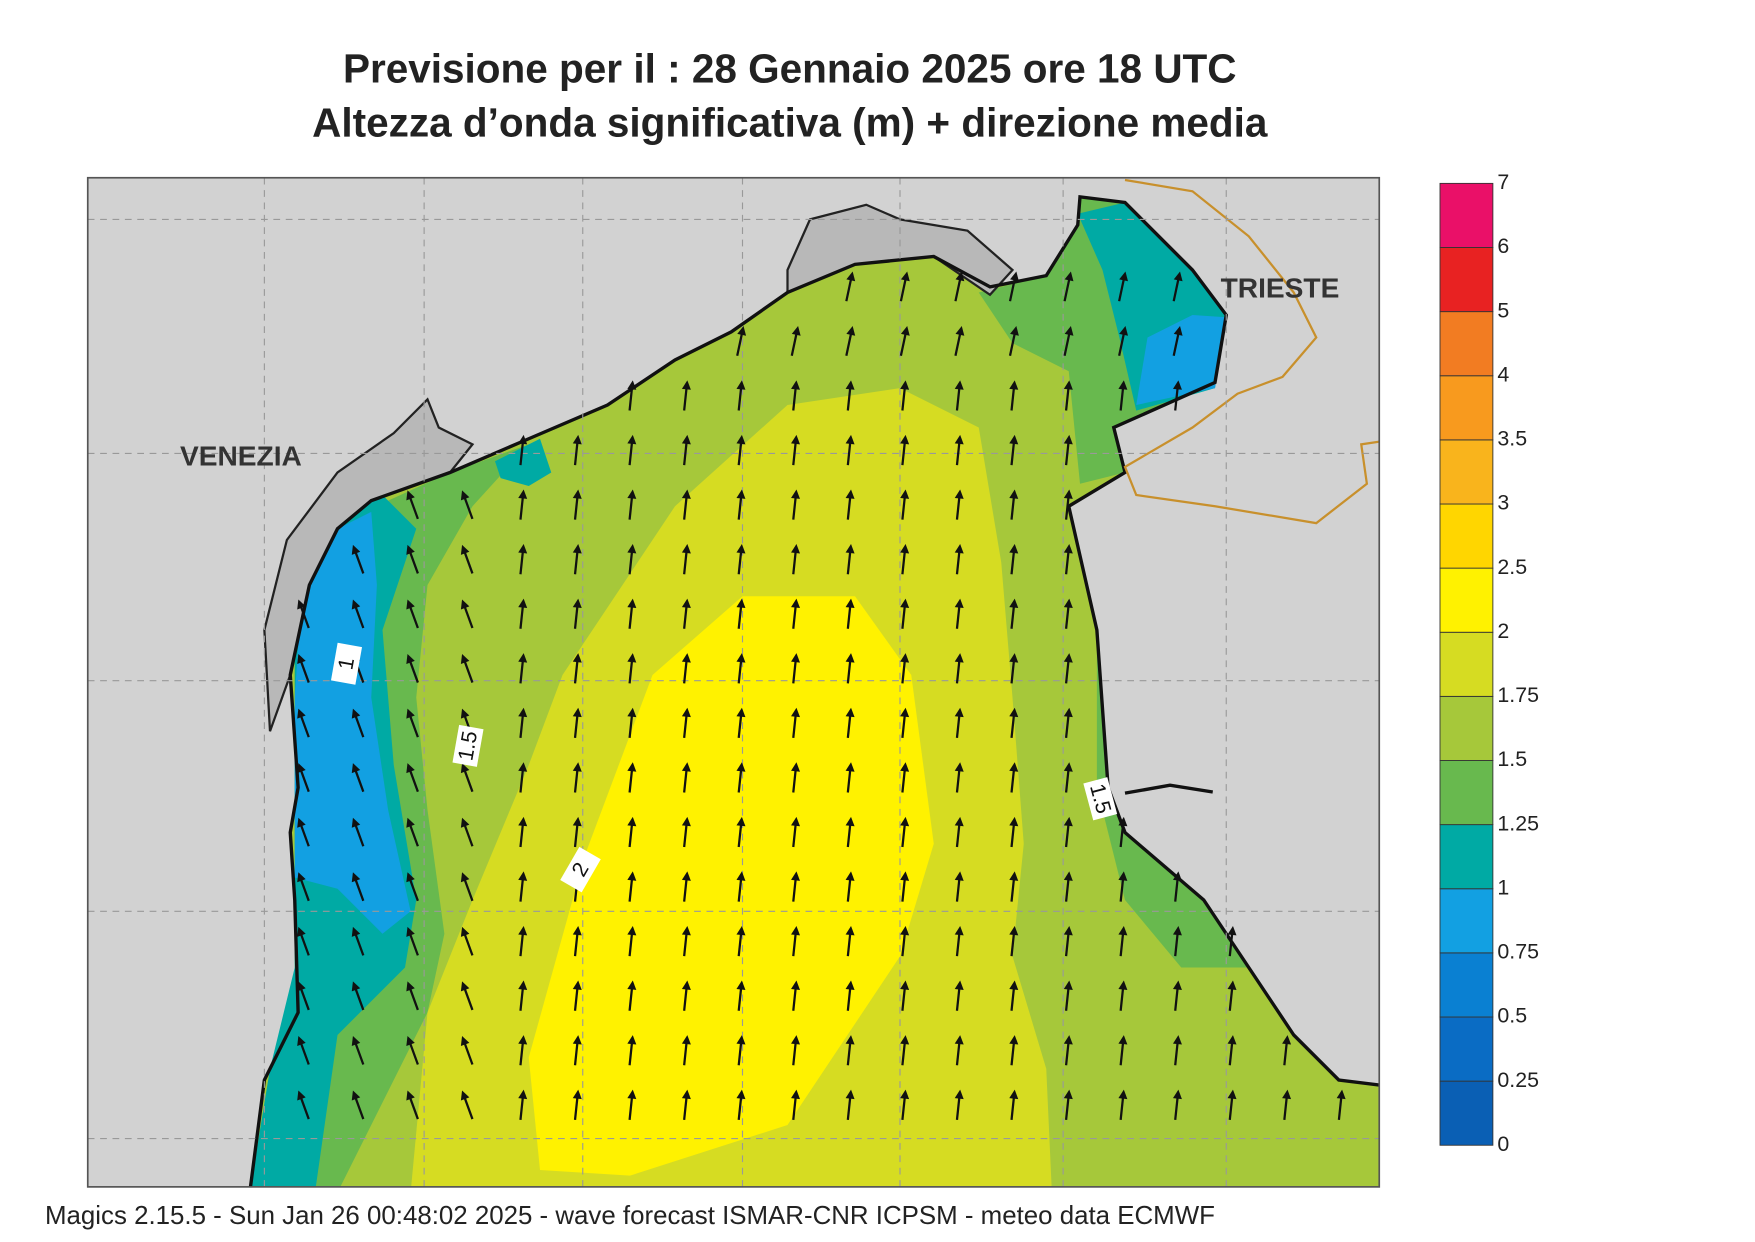 Image resolution: width=1755 pixels, height=1242 pixels. I want to click on contour-labels: 11.521.5, so click(724, 767).